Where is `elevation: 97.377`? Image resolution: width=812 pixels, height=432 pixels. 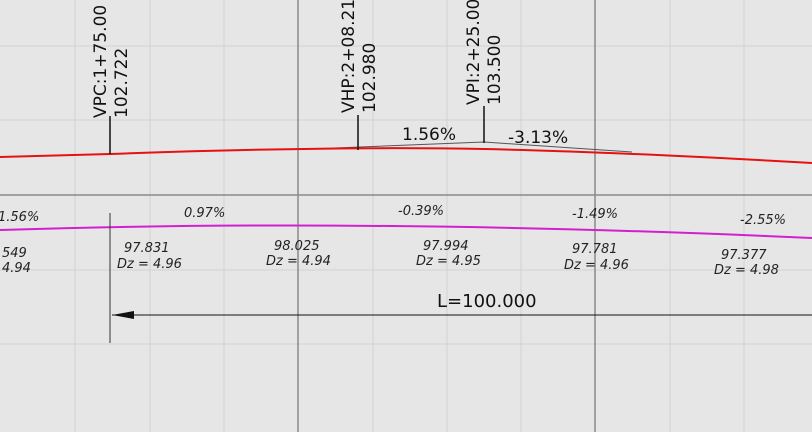 elevation: 97.377 is located at coordinates (744, 255).